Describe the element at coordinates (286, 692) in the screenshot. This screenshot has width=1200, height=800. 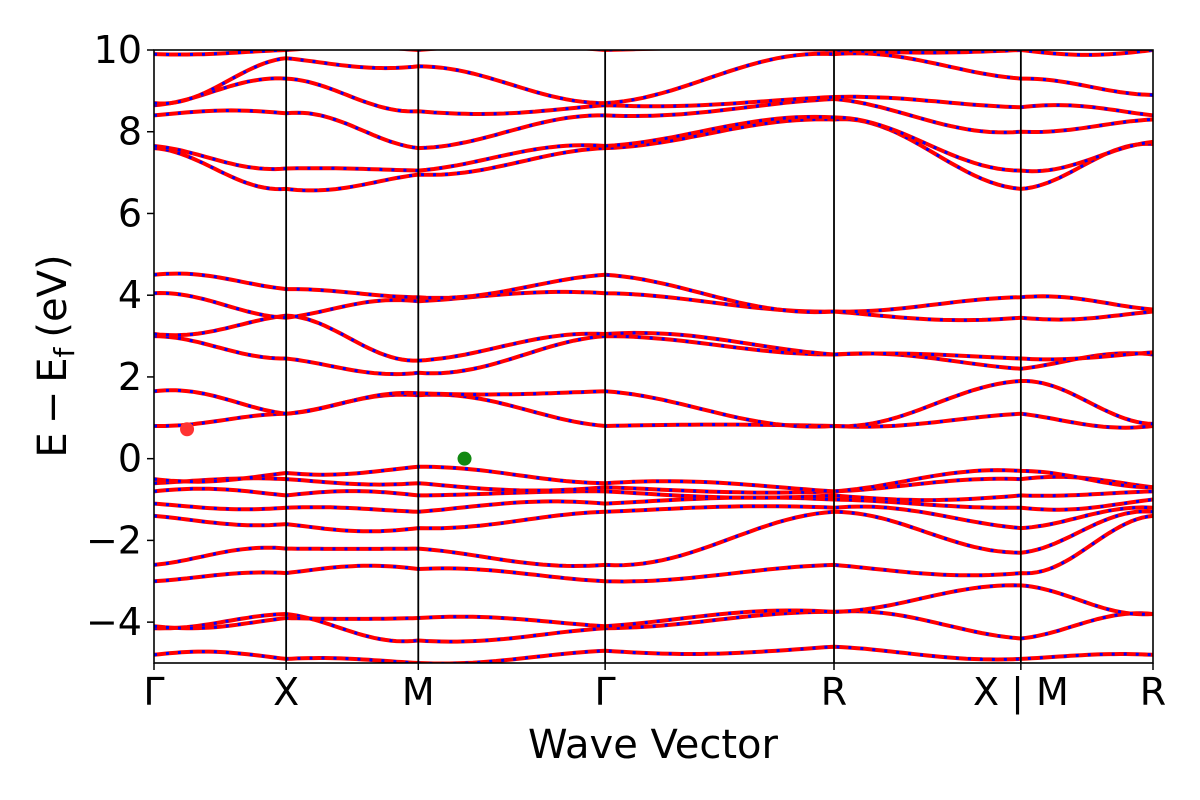
I see `x-tick-label: X` at that location.